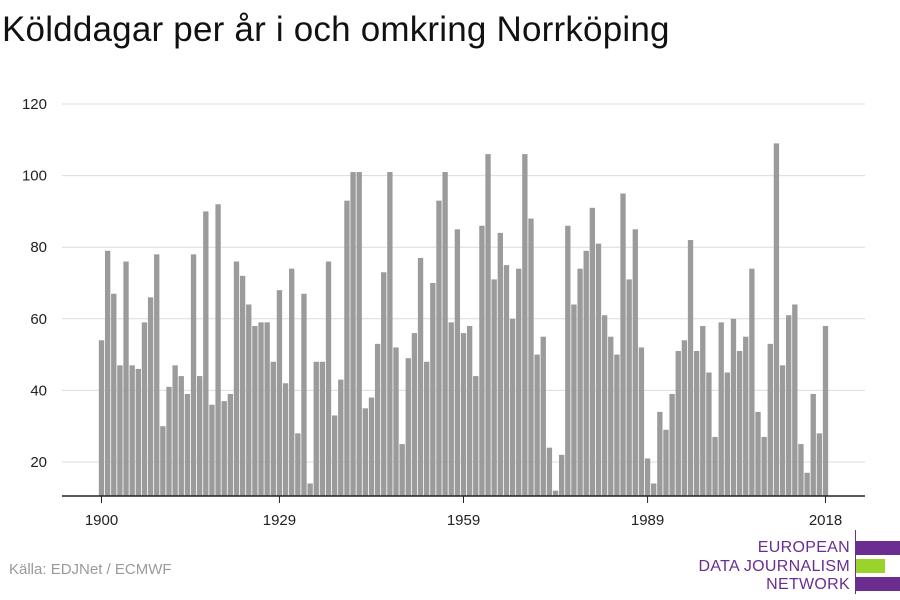 This screenshot has width=900, height=600. I want to click on logo-bar-bottom, so click(878, 584).